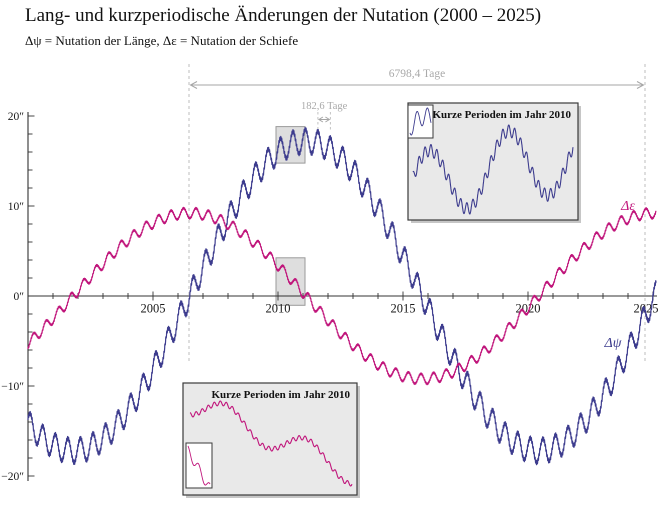  What do you see at coordinates (493, 169) in the screenshot?
I see `inset-curve-delta-psi` at bounding box center [493, 169].